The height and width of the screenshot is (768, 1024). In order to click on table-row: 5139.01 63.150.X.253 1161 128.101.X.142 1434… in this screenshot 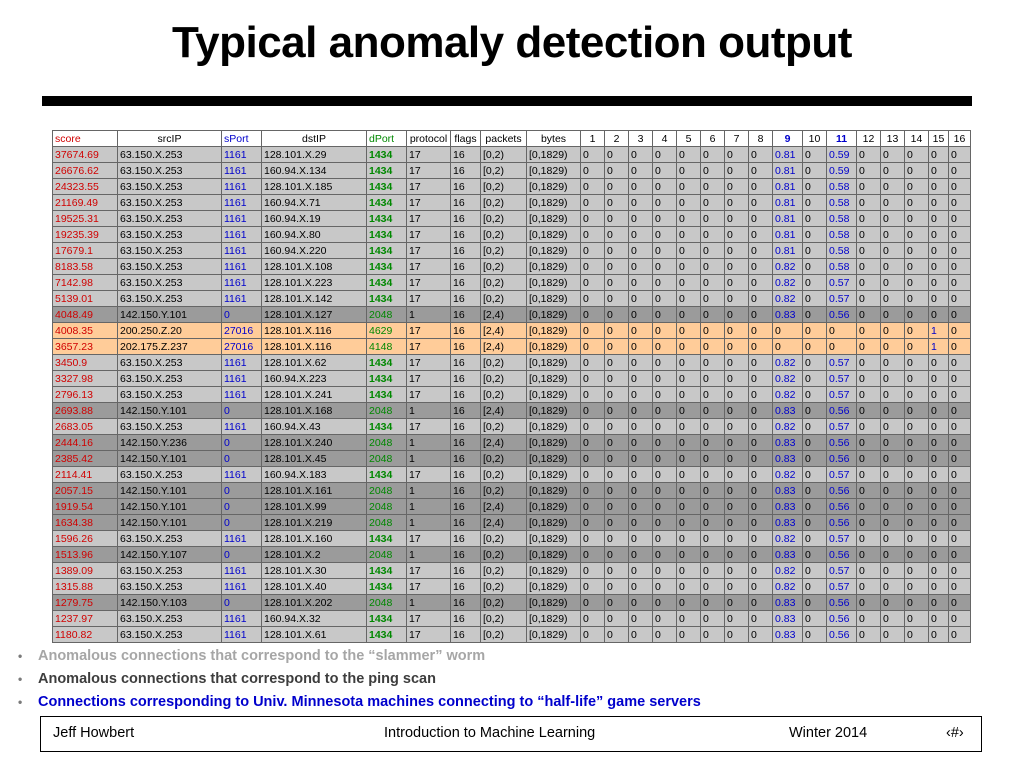, I will do `click(511, 298)`.